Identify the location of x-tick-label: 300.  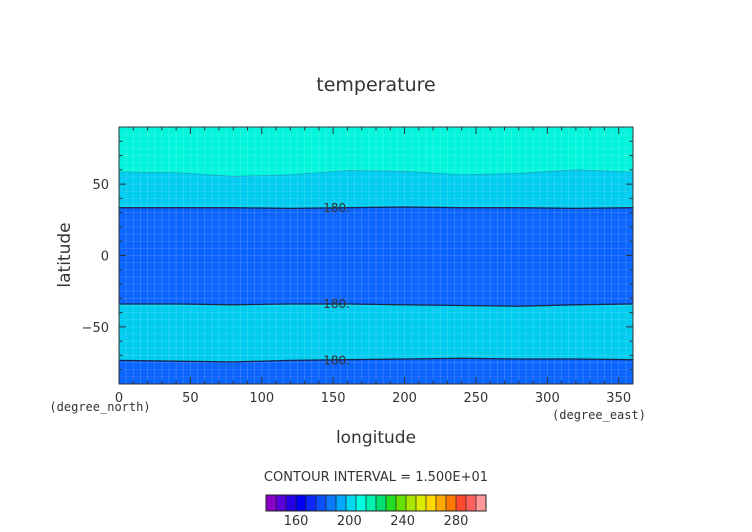
(547, 398).